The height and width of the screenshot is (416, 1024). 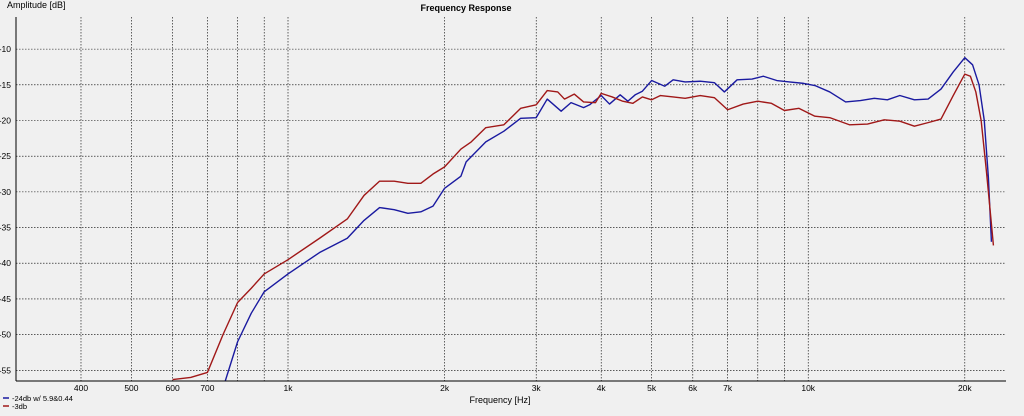 I want to click on legend: -24db w/ 5.9&0.44-3db, so click(x=38, y=402).